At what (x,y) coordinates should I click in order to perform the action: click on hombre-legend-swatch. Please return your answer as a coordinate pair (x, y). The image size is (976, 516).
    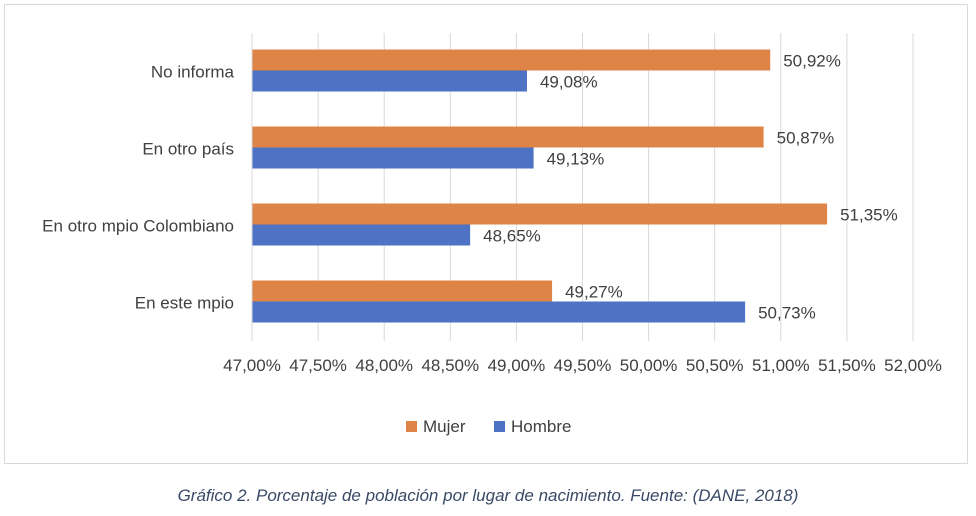
    Looking at the image, I should click on (499, 426).